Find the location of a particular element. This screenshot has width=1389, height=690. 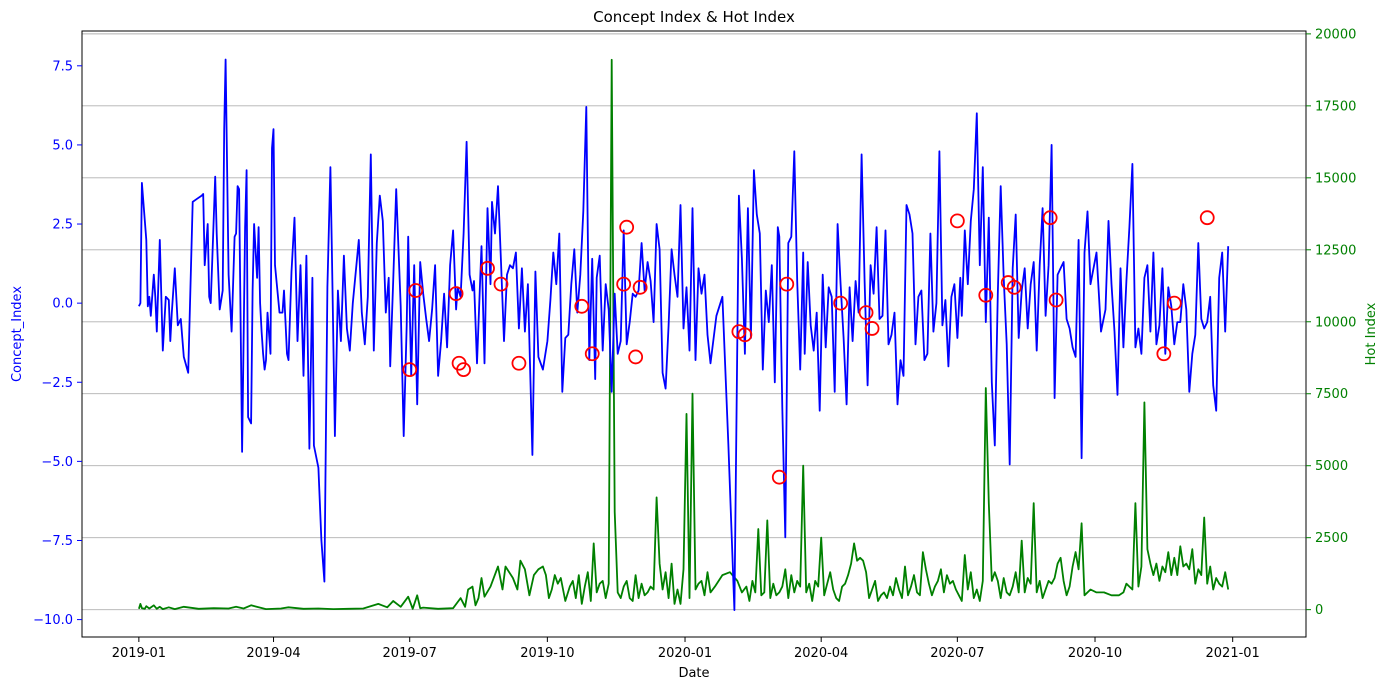

x-tick-label-3: 2019-10 is located at coordinates (547, 653).